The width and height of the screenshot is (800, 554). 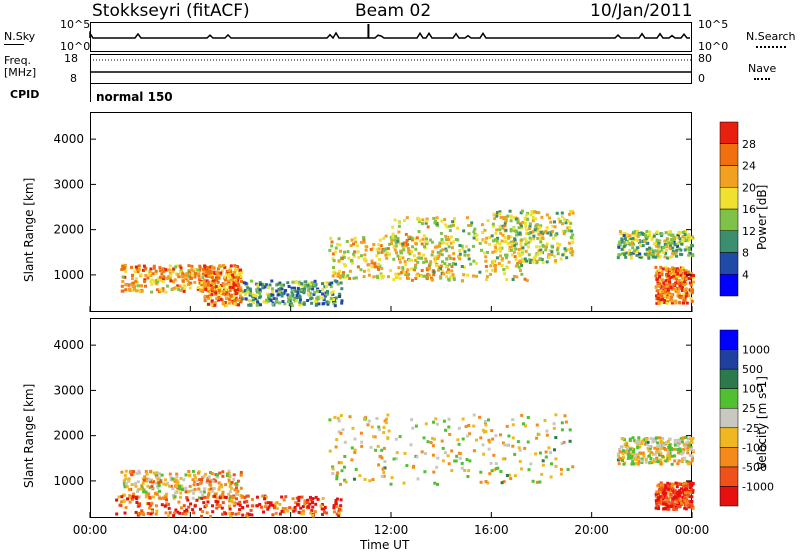 What do you see at coordinates (756, 350) in the screenshot?
I see `colorbar-tick-label: 1000` at bounding box center [756, 350].